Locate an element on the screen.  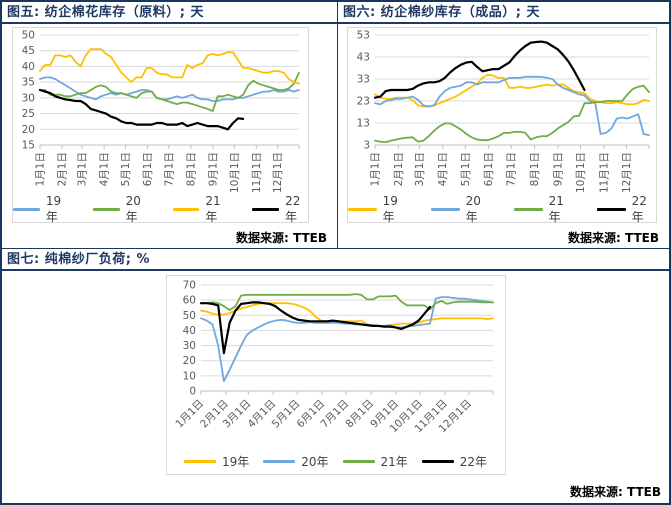
fig6-title: 图六: 纺企棉纱库存（成品）; 天 is located at coordinates (503, 13).